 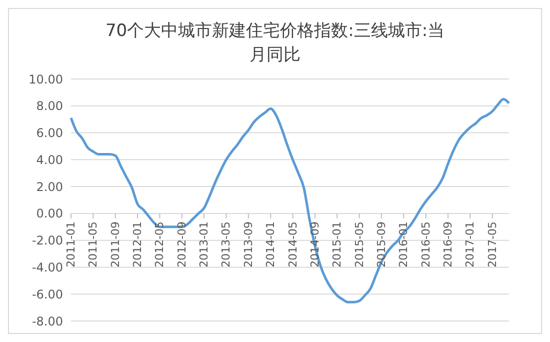 I want to click on x-tick-label: 2013-01, so click(x=204, y=244).